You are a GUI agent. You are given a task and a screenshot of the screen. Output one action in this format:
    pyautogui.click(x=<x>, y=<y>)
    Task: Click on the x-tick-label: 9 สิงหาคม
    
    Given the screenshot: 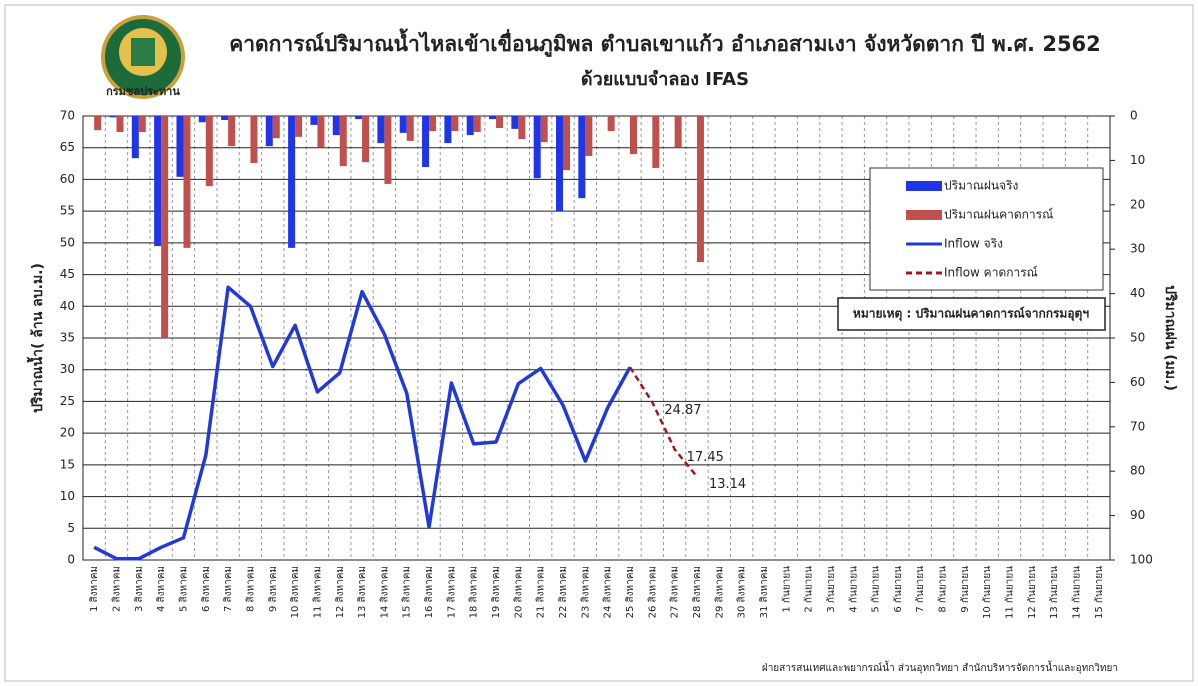 What is the action you would take?
    pyautogui.click(x=273, y=589)
    